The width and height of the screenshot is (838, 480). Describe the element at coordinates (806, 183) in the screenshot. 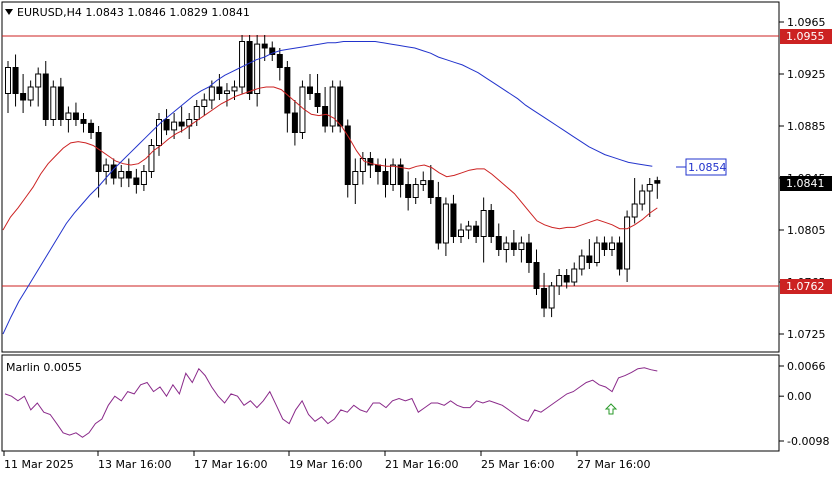

I see `current-price-tag` at that location.